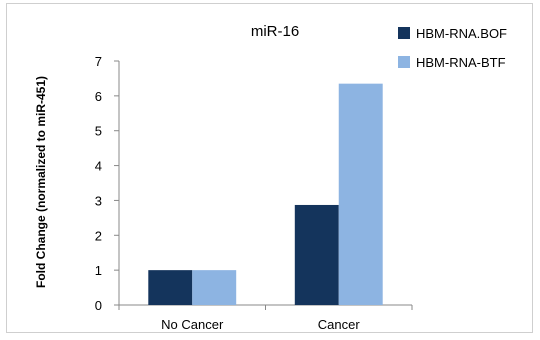 The height and width of the screenshot is (340, 540). What do you see at coordinates (107, 183) in the screenshot?
I see `y-axis-ticks: 0 1 2 3 4 5 6 7` at bounding box center [107, 183].